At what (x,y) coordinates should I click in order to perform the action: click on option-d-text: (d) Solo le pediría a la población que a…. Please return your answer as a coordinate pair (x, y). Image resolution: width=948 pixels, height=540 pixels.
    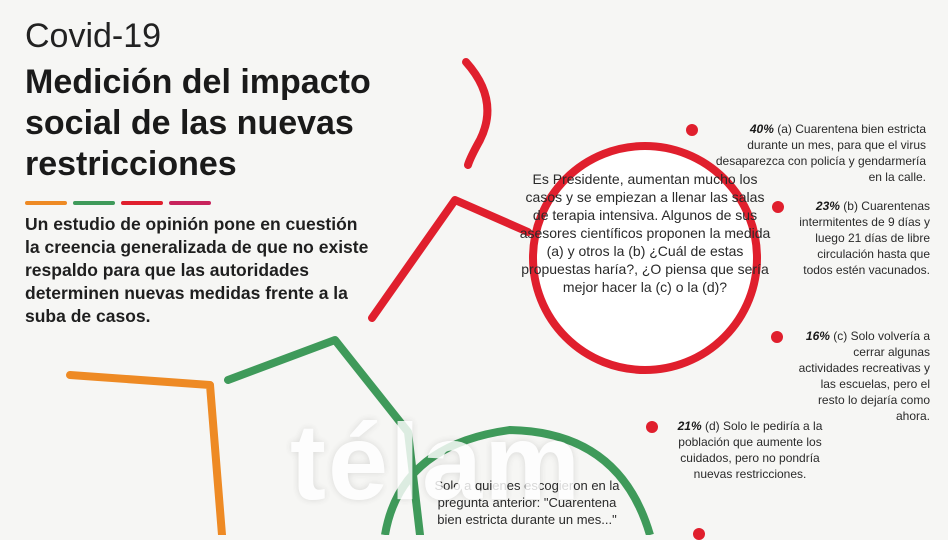
    Looking at the image, I should click on (750, 450).